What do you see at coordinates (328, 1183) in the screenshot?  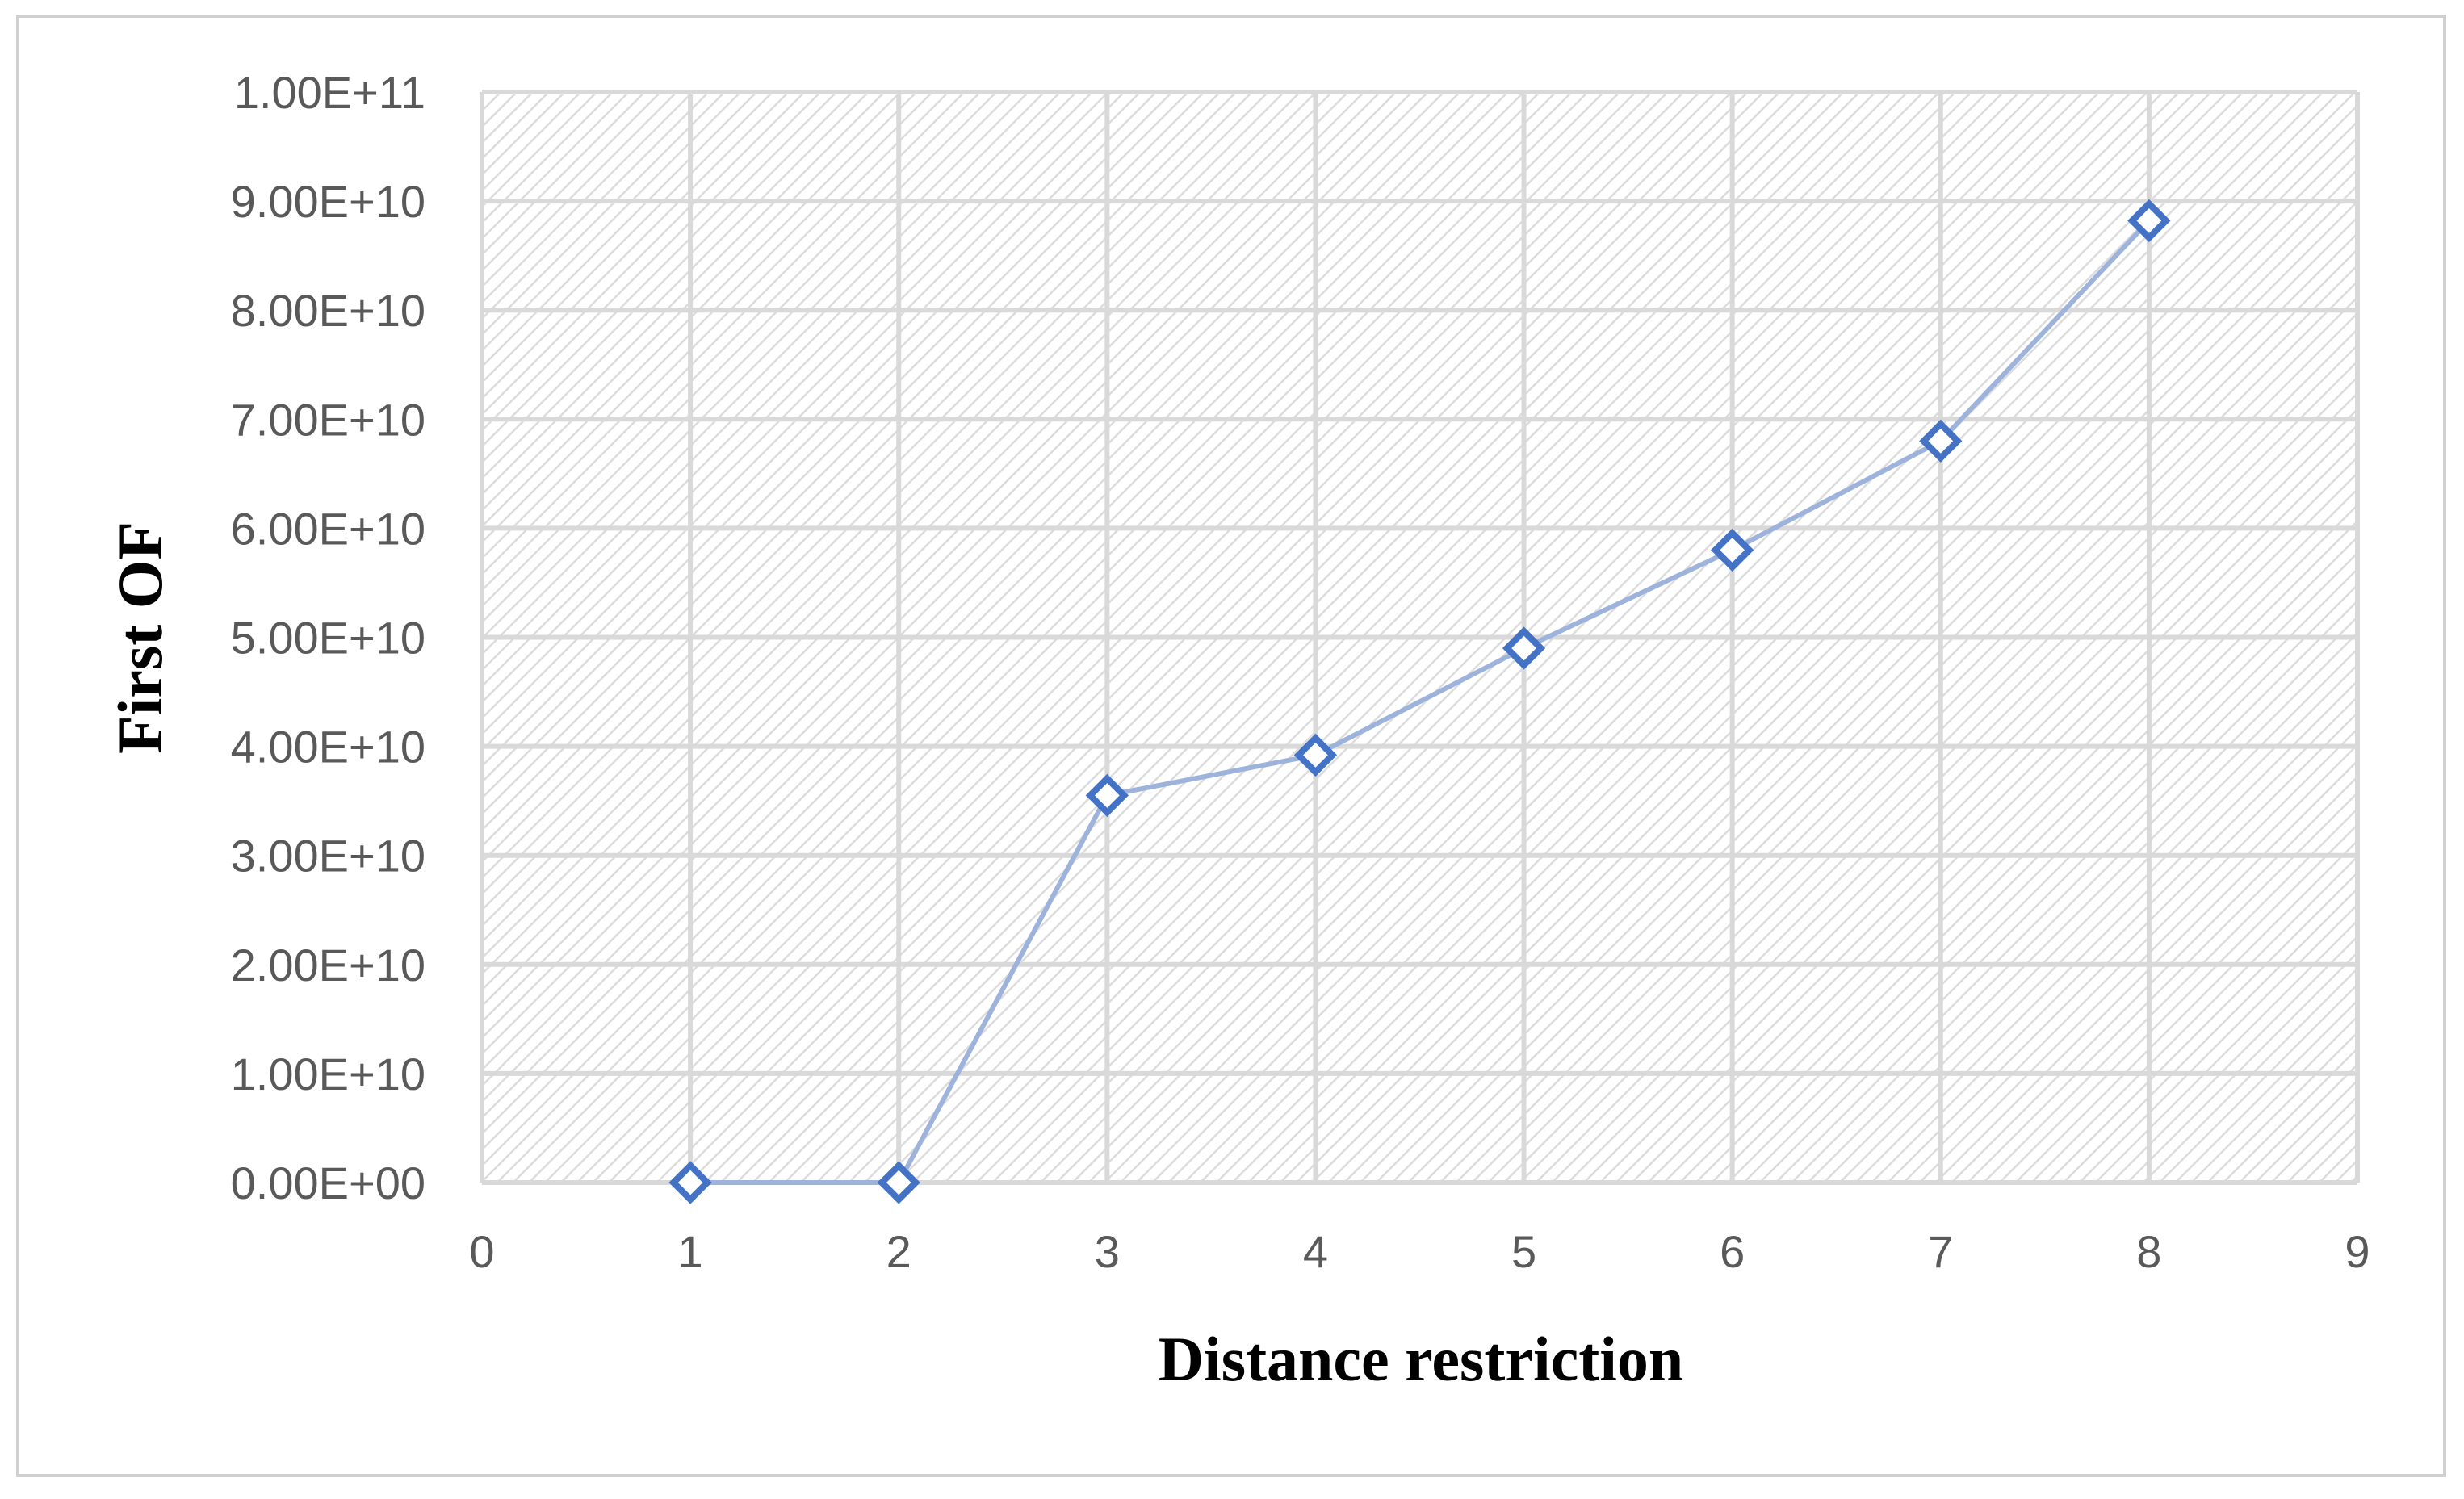 I see `y-tick-label: 0.00E+00` at bounding box center [328, 1183].